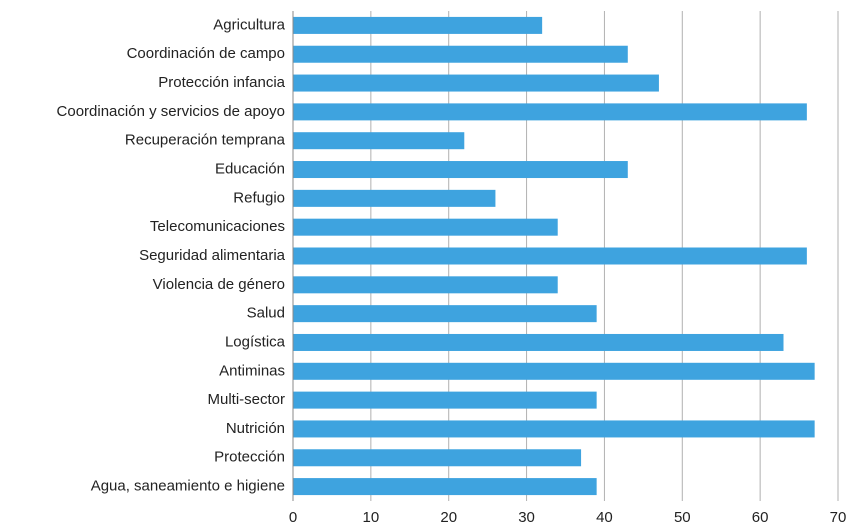  Describe the element at coordinates (448, 517) in the screenshot. I see `x-tick-label: 20` at that location.